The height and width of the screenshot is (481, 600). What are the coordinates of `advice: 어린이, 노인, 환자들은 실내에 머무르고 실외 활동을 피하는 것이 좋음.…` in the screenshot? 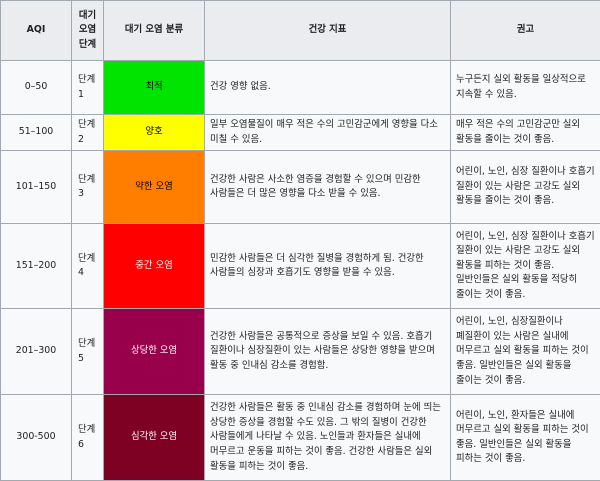 It's located at (525, 438).